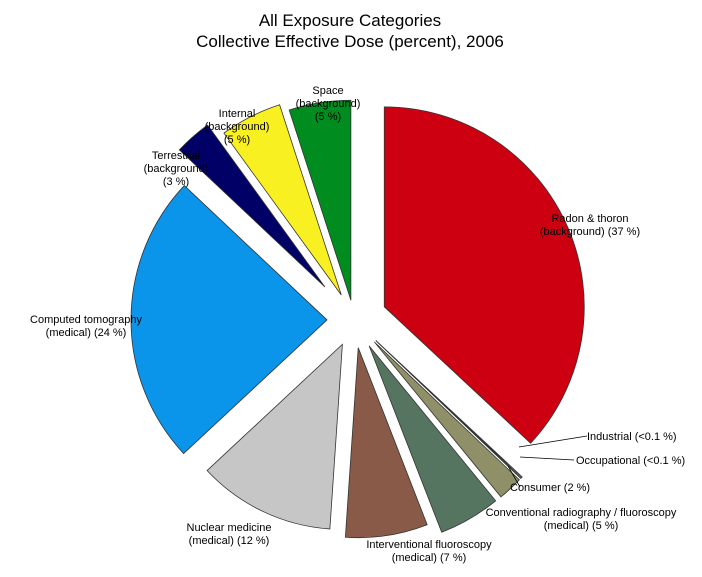 The height and width of the screenshot is (577, 702). What do you see at coordinates (86, 320) in the screenshot?
I see `slice-label-line: Computed tomography` at bounding box center [86, 320].